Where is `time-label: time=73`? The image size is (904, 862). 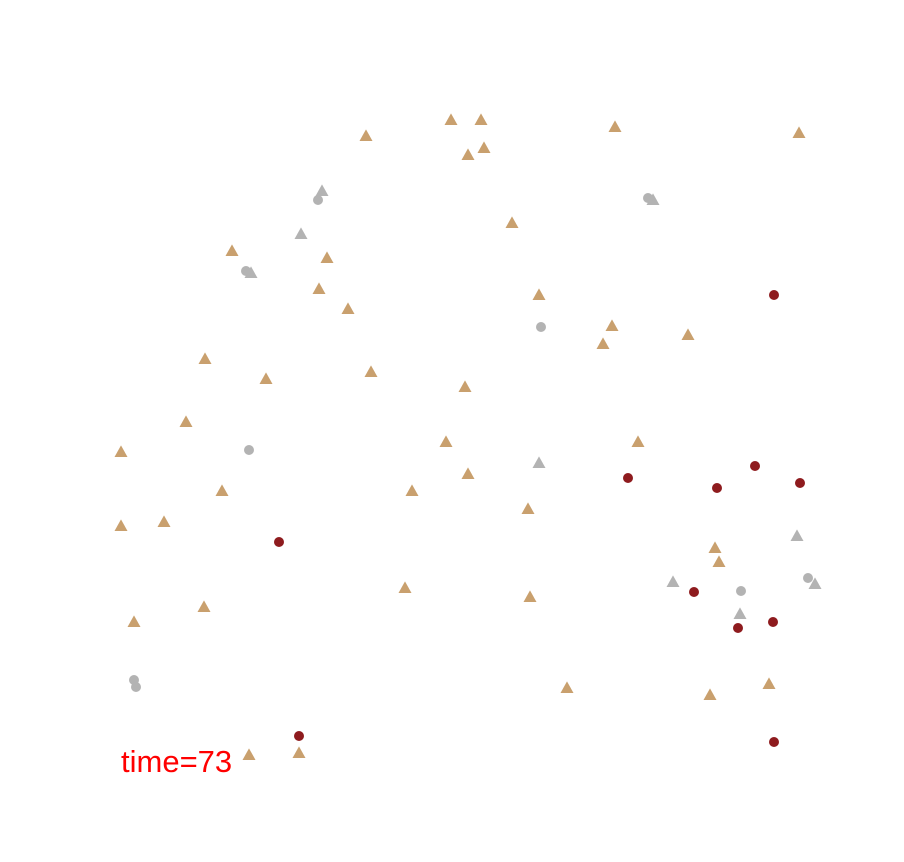 time-label: time=73 is located at coordinates (177, 761).